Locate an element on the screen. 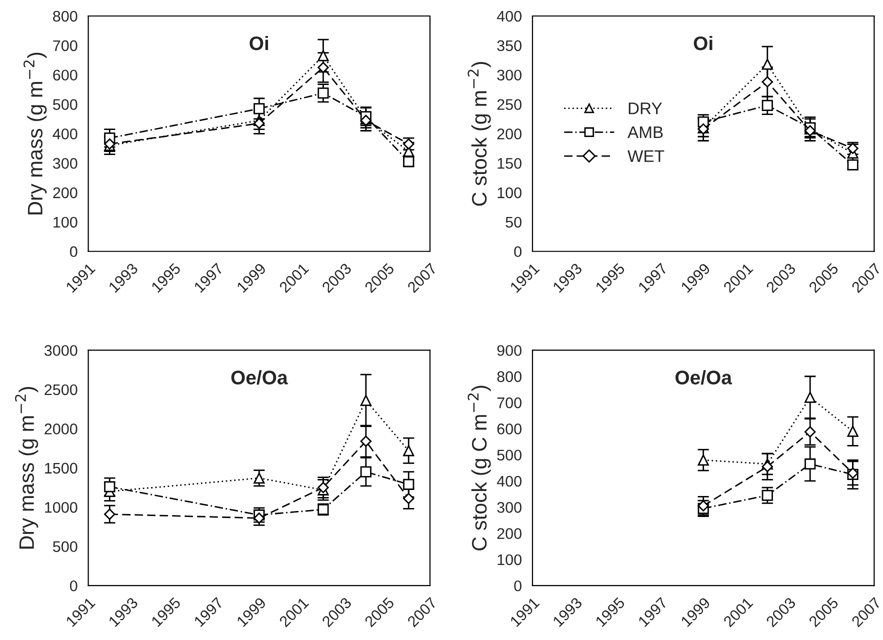  y-tick-label: 2000 is located at coordinates (61, 429).